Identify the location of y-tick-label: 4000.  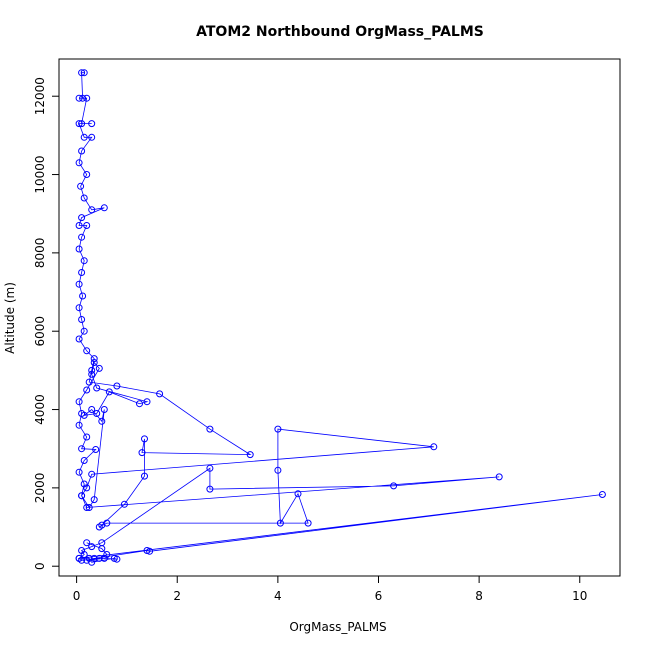
(40, 409).